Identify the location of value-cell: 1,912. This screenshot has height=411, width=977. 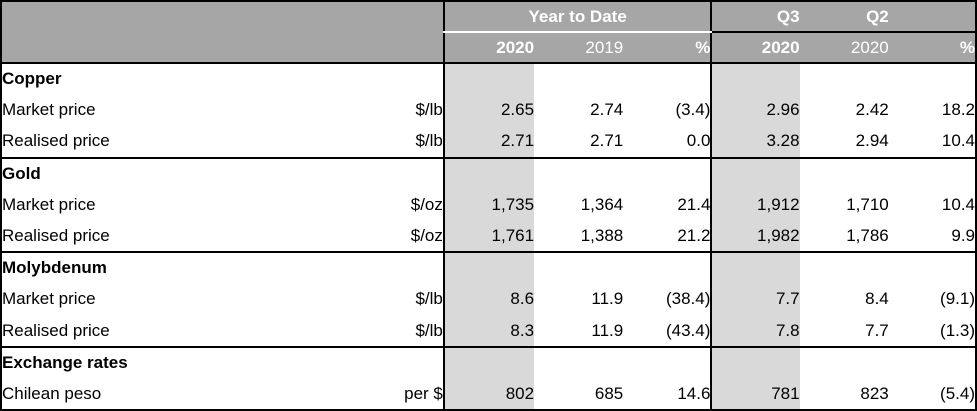
(755, 205).